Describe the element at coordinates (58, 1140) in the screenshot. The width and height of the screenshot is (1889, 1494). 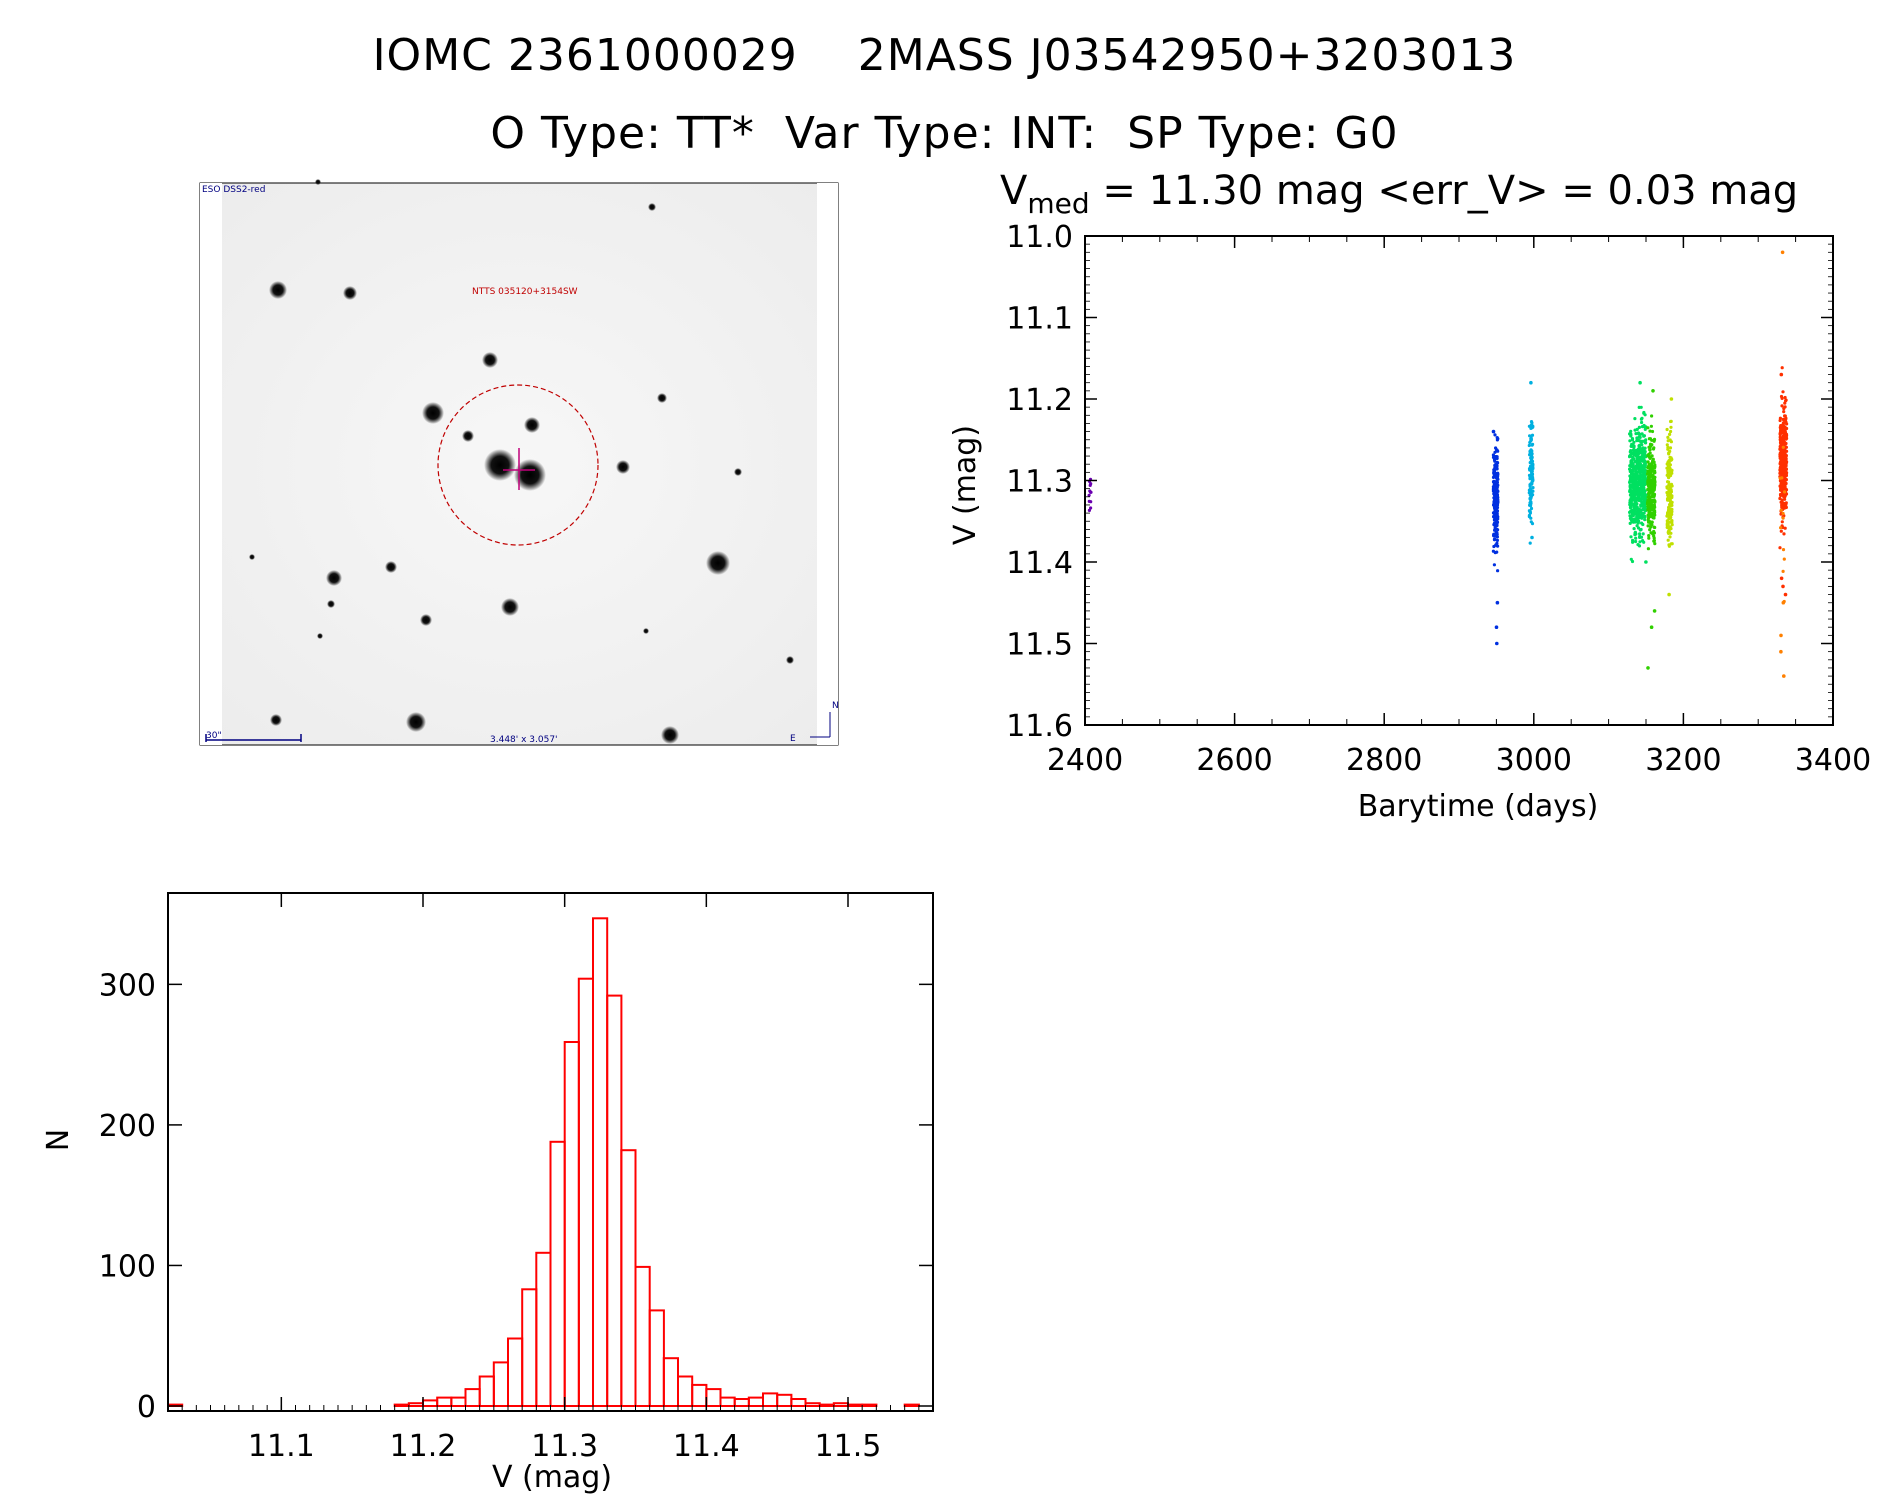
I see `histogram-y-axis-title: N` at that location.